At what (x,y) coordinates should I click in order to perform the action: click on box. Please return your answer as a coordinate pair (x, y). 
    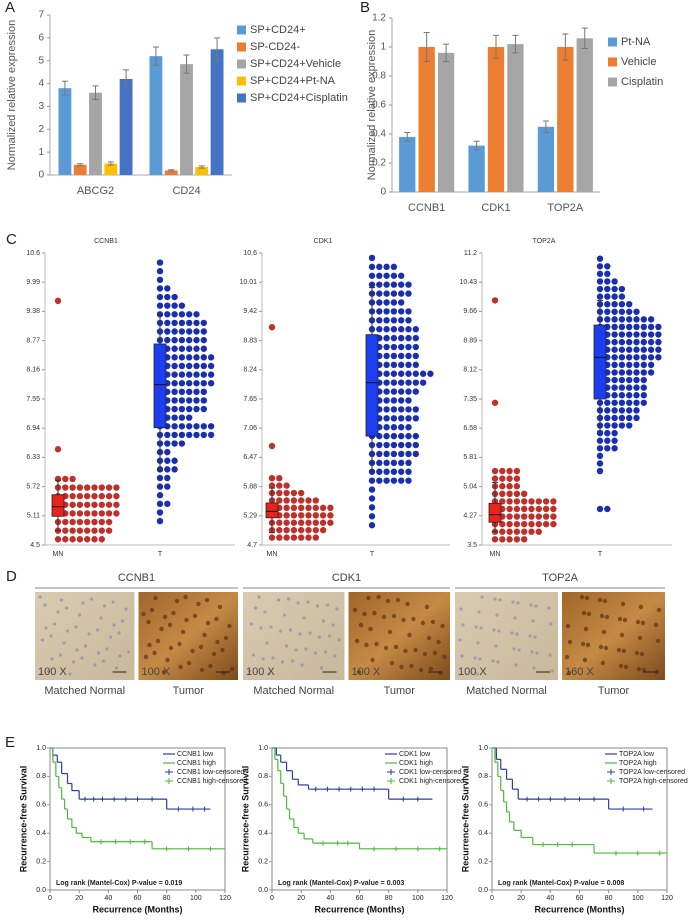
    Looking at the image, I should click on (58, 505).